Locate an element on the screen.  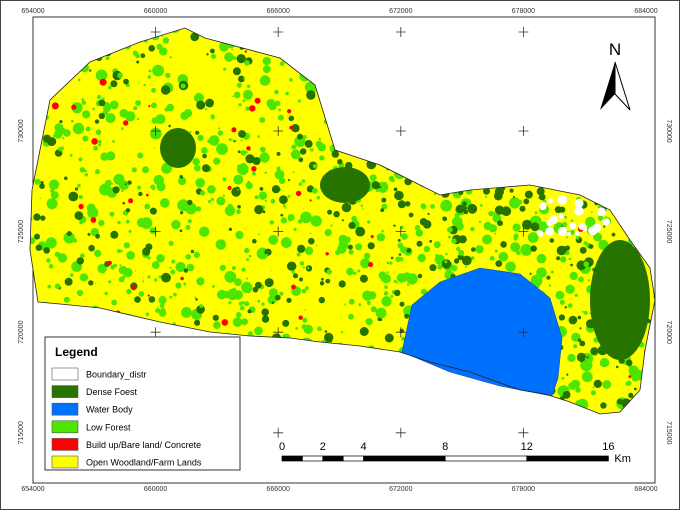
scale-segment is located at coordinates (404, 458).